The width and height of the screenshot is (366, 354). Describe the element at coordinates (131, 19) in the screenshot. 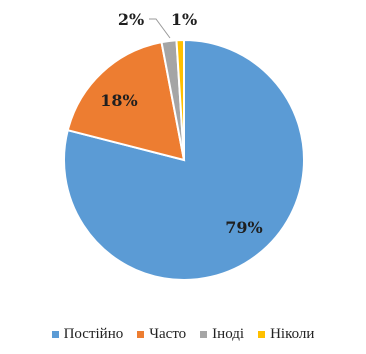

I see `data-label: 2%` at that location.